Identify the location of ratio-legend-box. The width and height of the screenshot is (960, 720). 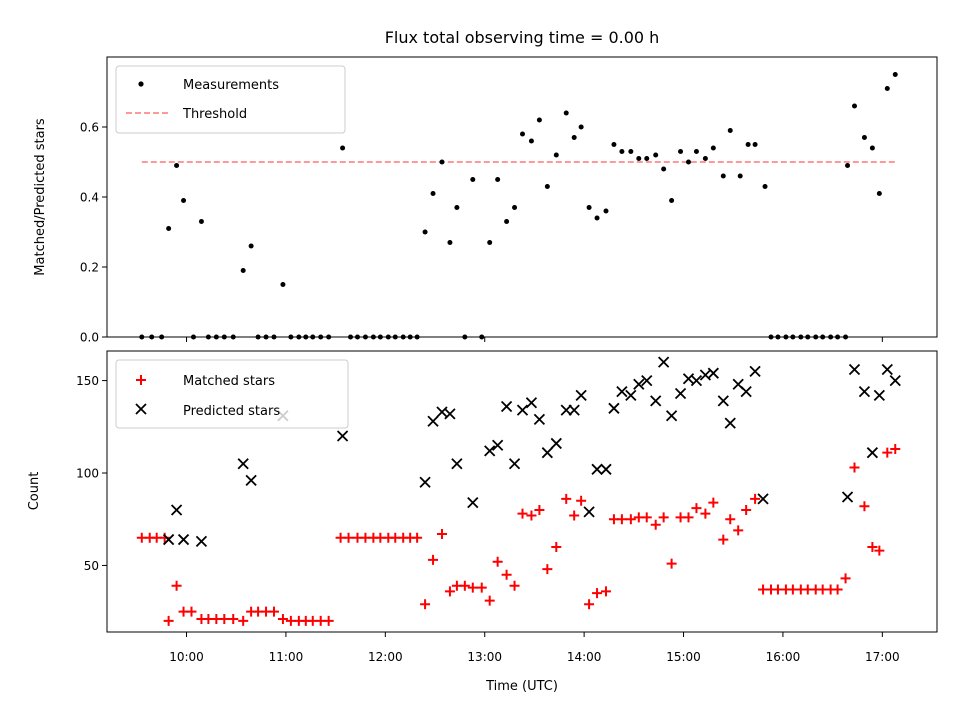
(230, 99).